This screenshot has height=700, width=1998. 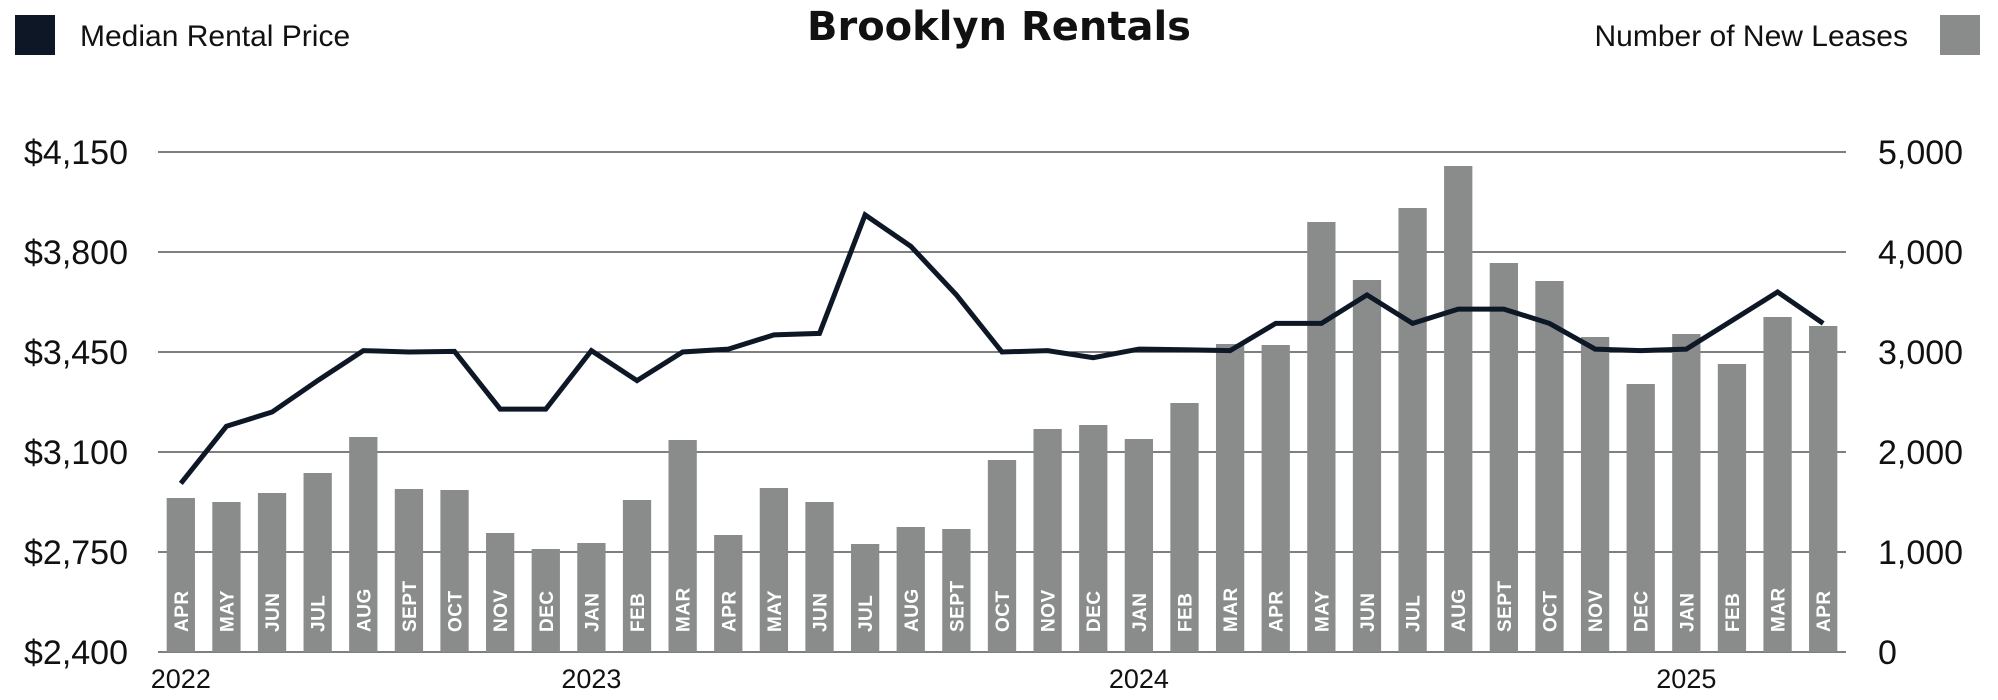 What do you see at coordinates (591, 679) in the screenshot?
I see `year-label: 2023` at bounding box center [591, 679].